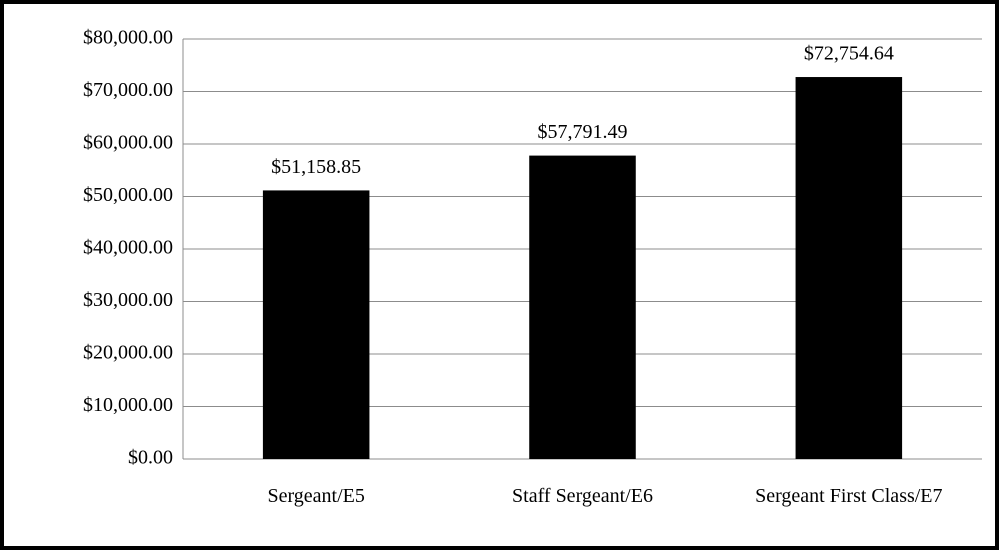 Image resolution: width=999 pixels, height=550 pixels. I want to click on y-tick-label: $0.00, so click(150, 458).